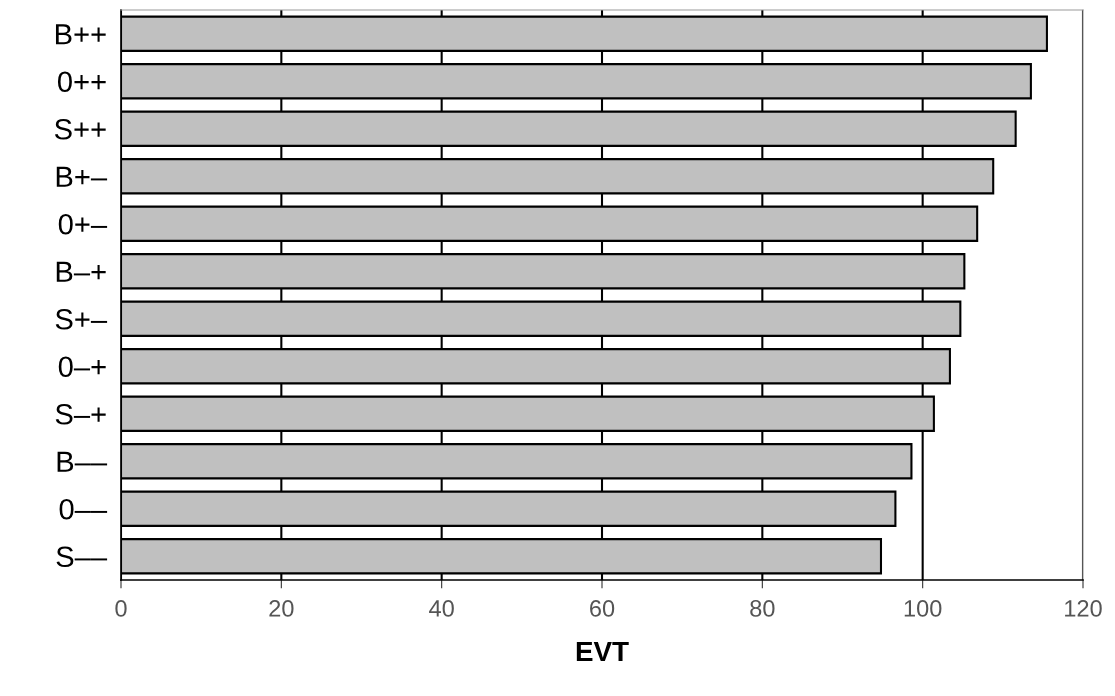  What do you see at coordinates (762, 608) in the screenshot?
I see `x-tick-label: 80` at bounding box center [762, 608].